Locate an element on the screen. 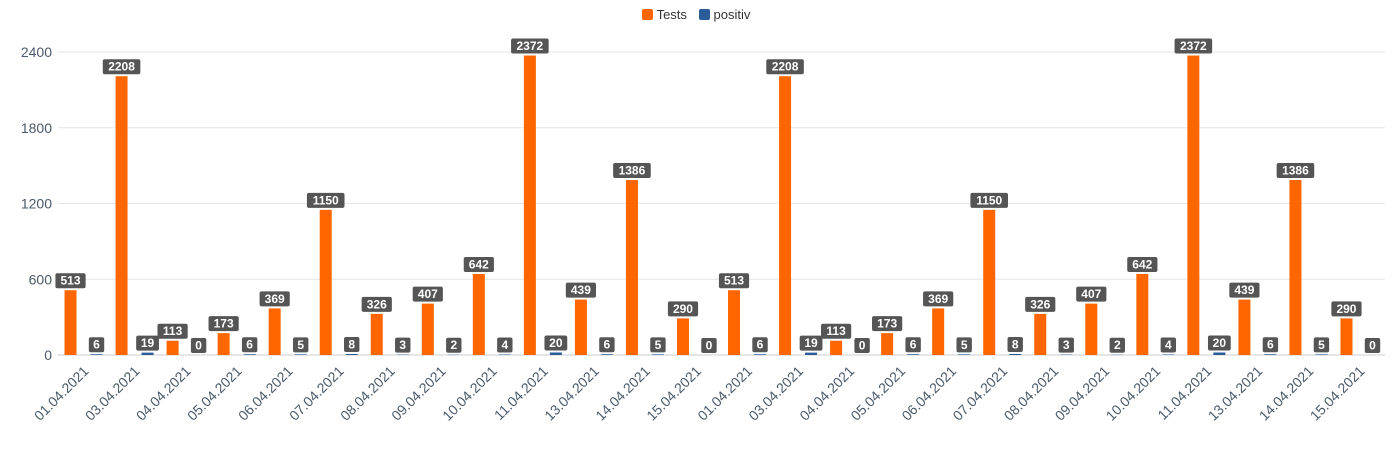 This screenshot has width=1392, height=450. data-label-tests-text: 290 is located at coordinates (1346, 309).